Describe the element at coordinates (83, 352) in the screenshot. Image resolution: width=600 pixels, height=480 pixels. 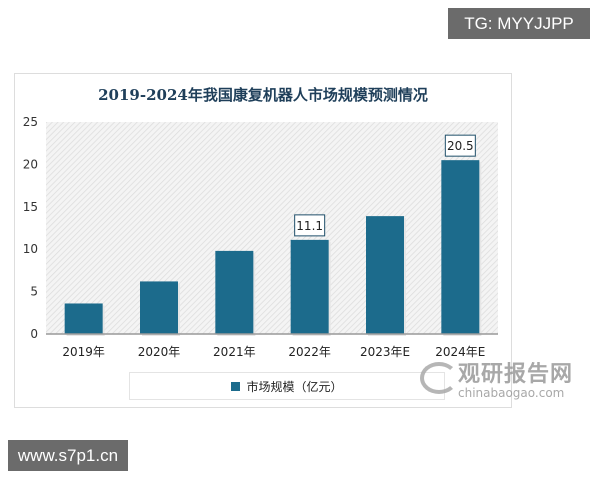
I see `x-tick-label: 2019年` at that location.